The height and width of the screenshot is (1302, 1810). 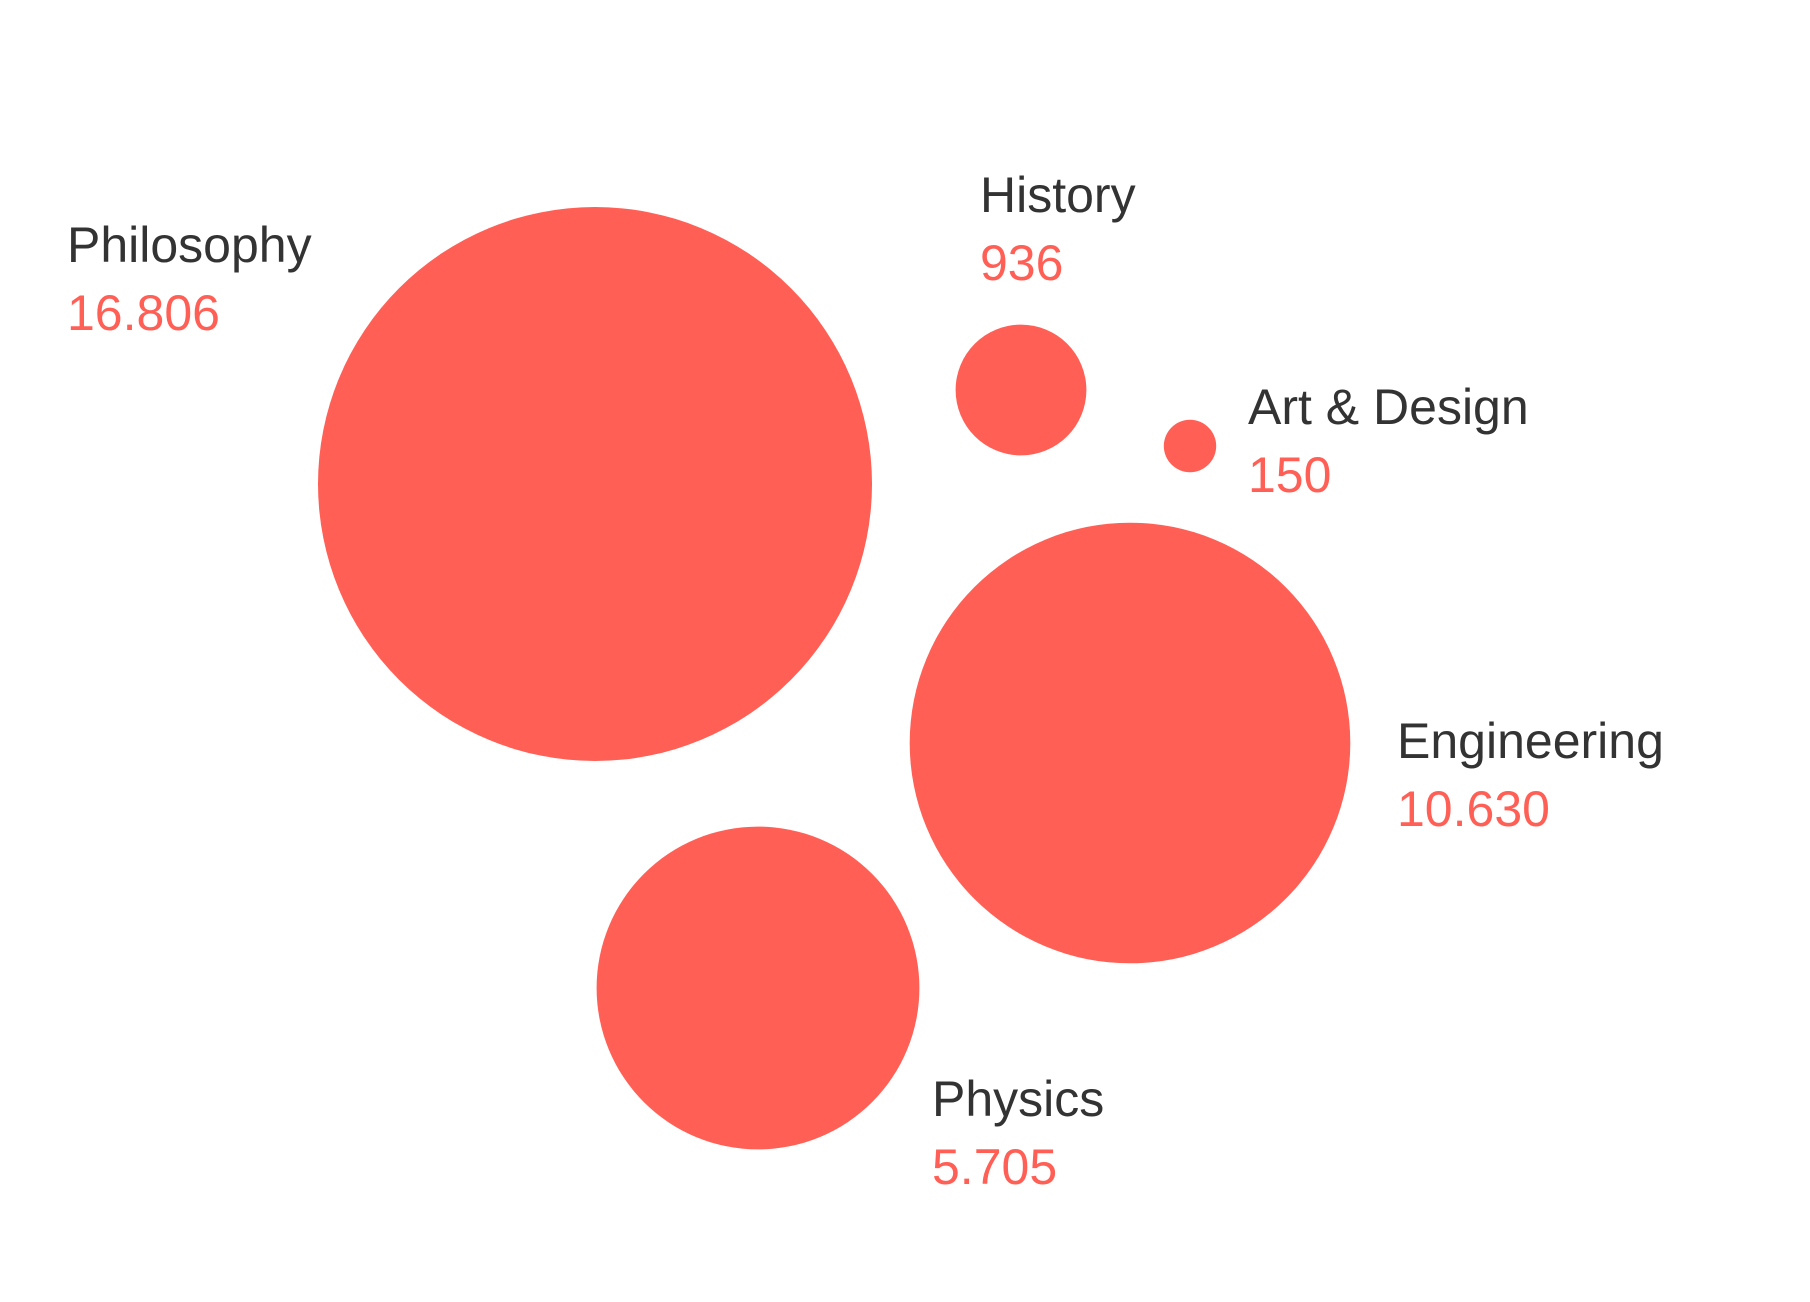 What do you see at coordinates (1388, 407) in the screenshot?
I see `category-label-art-design: Art & Design` at bounding box center [1388, 407].